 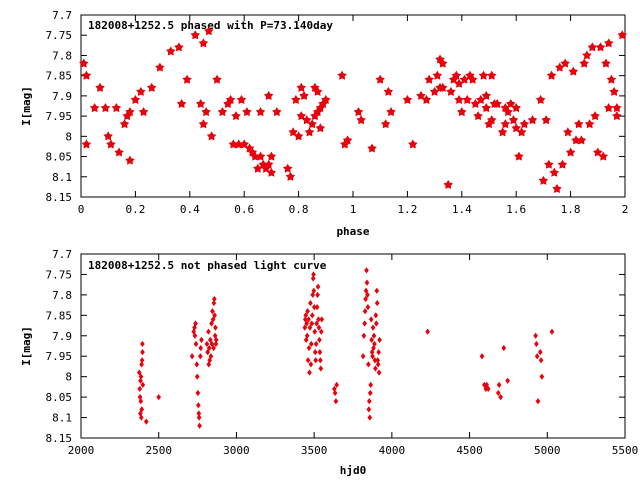 I want to click on y-tick-label: 7.95, so click(x=59, y=356).